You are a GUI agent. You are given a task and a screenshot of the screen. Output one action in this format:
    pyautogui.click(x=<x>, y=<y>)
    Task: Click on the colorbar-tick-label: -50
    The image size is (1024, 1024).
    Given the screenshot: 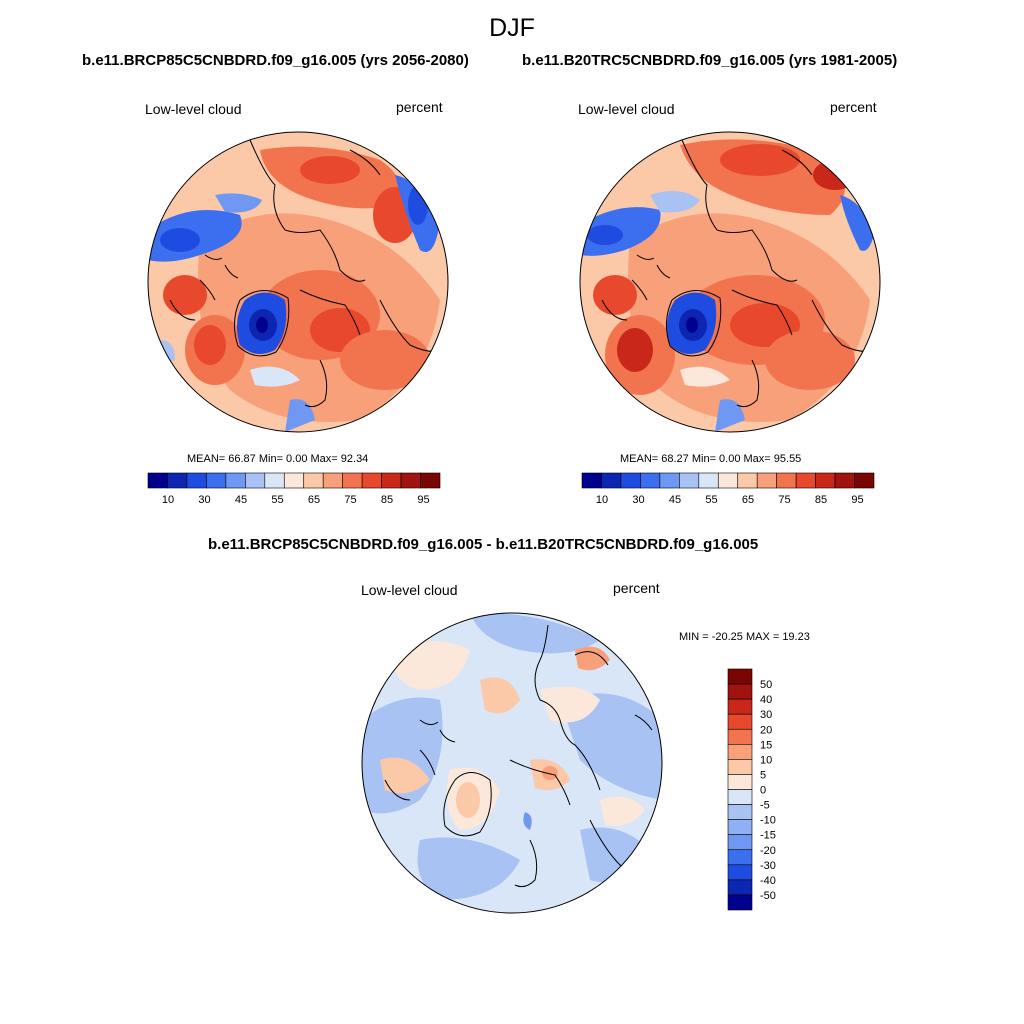 What is the action you would take?
    pyautogui.click(x=768, y=896)
    